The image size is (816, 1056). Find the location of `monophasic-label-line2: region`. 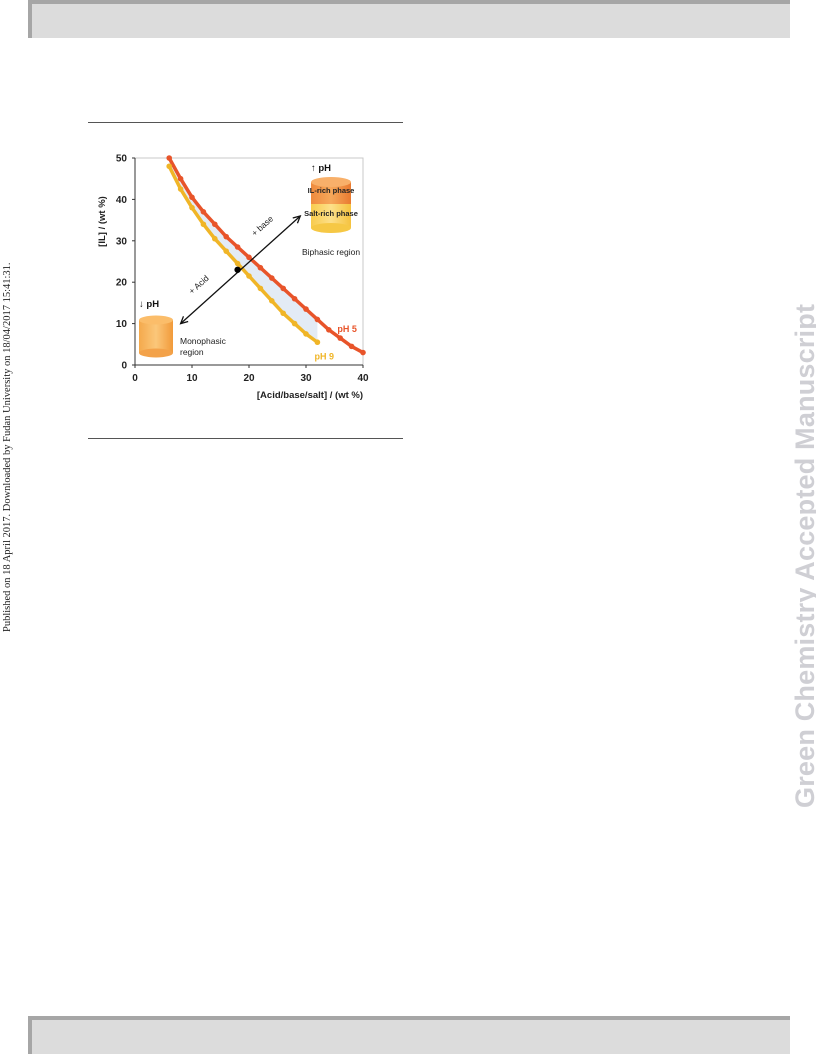

monophasic-label-line2: region is located at coordinates (192, 352).